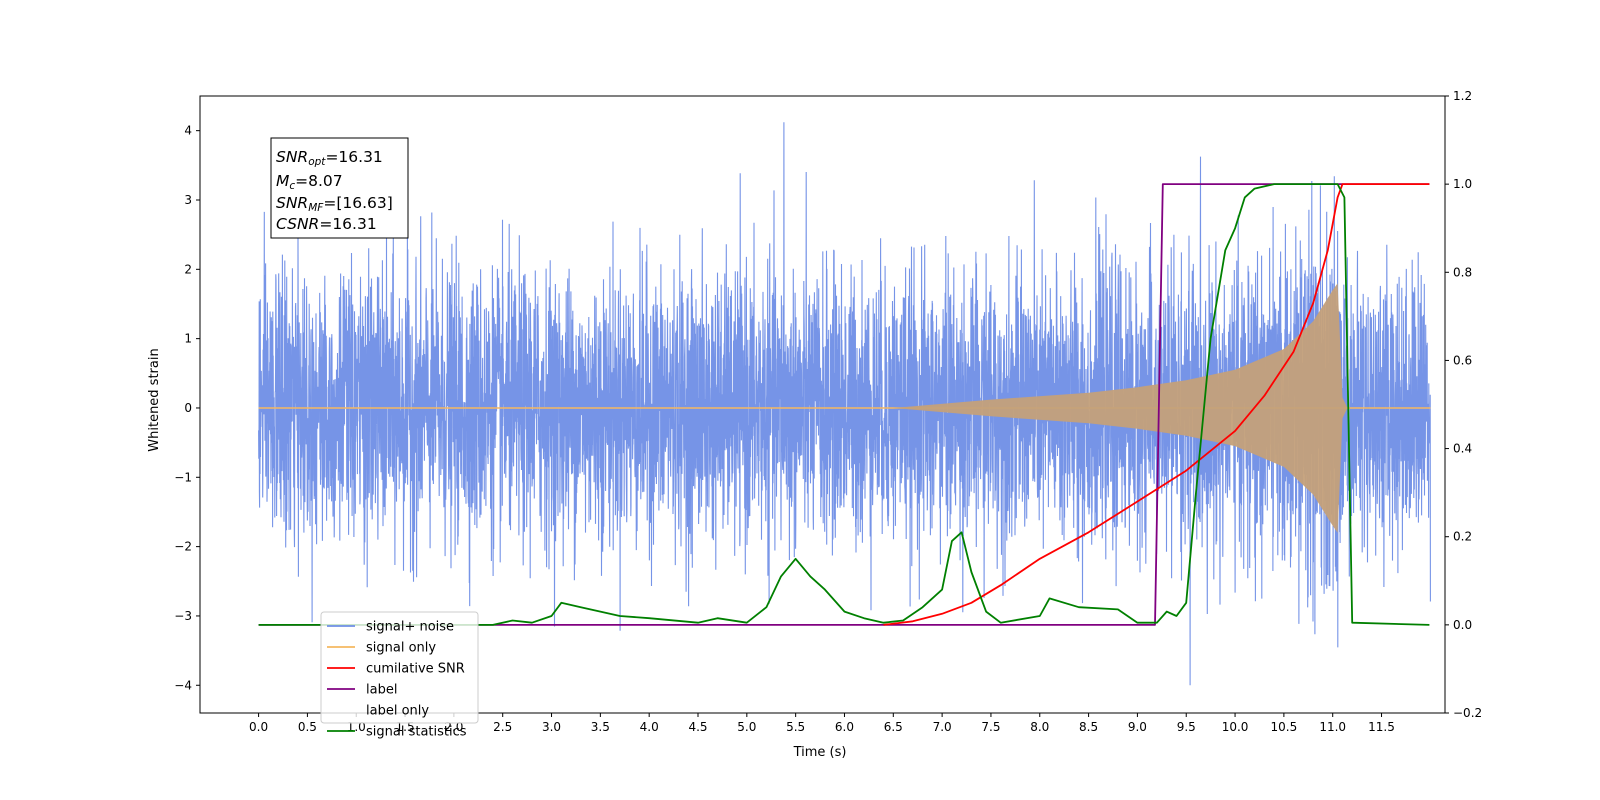  What do you see at coordinates (1284, 727) in the screenshot?
I see `x-tick-label: 10.5` at bounding box center [1284, 727].